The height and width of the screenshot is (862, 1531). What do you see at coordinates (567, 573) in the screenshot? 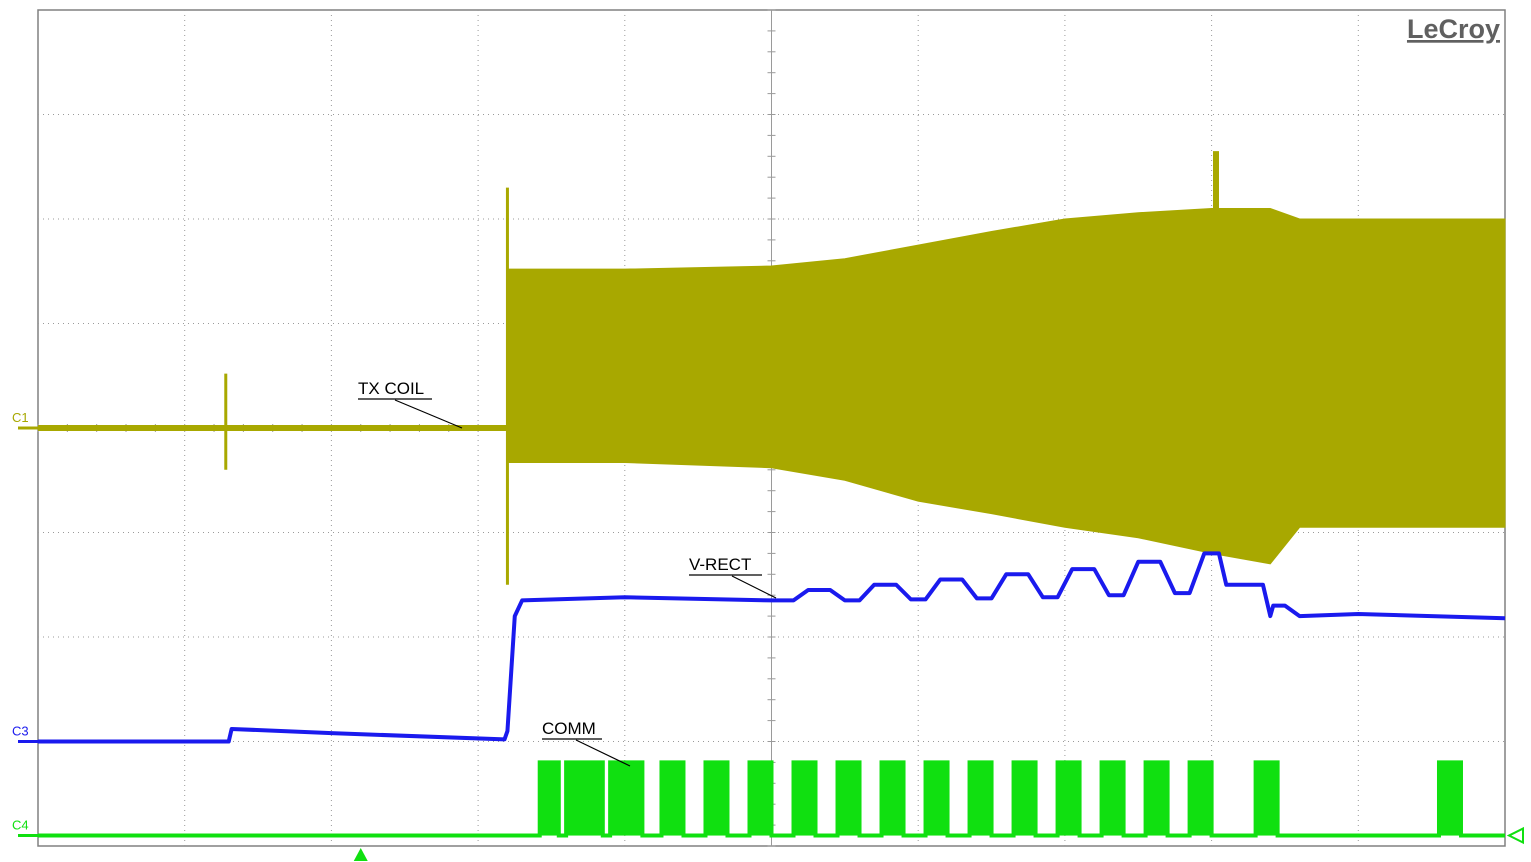
I see `trace-labels: TX COIL V-RECT COMM` at bounding box center [567, 573].